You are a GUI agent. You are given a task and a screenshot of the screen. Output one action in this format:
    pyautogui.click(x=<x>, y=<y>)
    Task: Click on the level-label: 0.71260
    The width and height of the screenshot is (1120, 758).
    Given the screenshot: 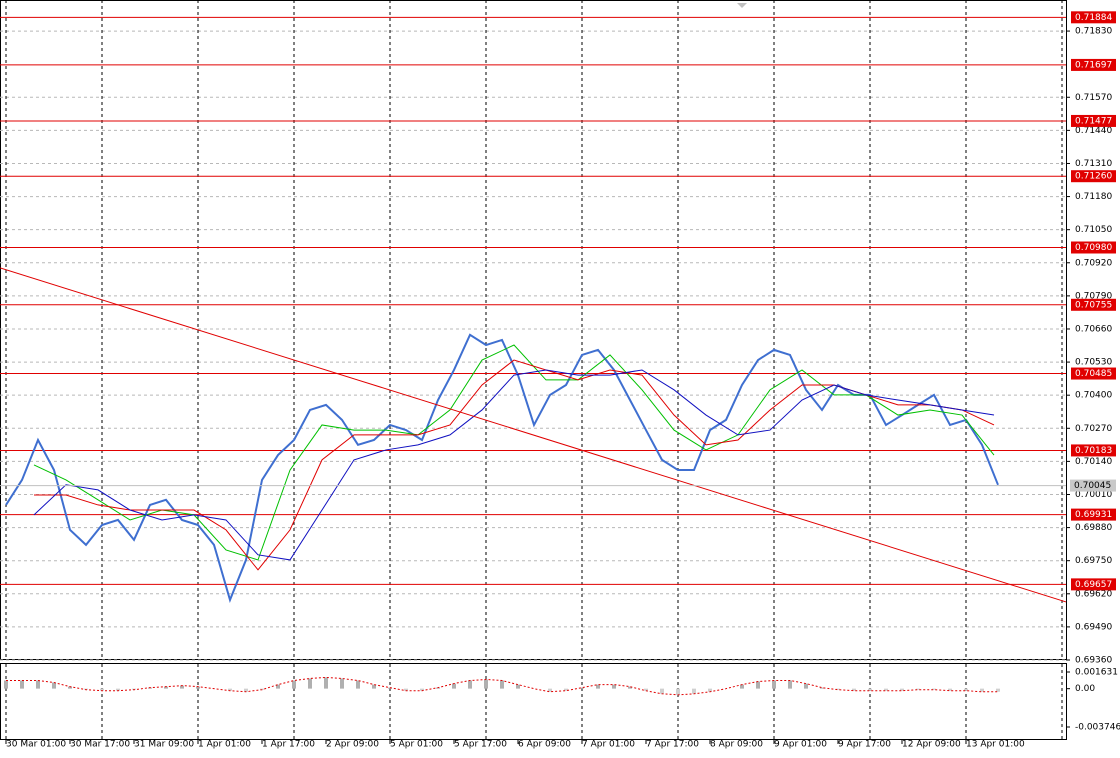 What is the action you would take?
    pyautogui.click(x=1093, y=177)
    